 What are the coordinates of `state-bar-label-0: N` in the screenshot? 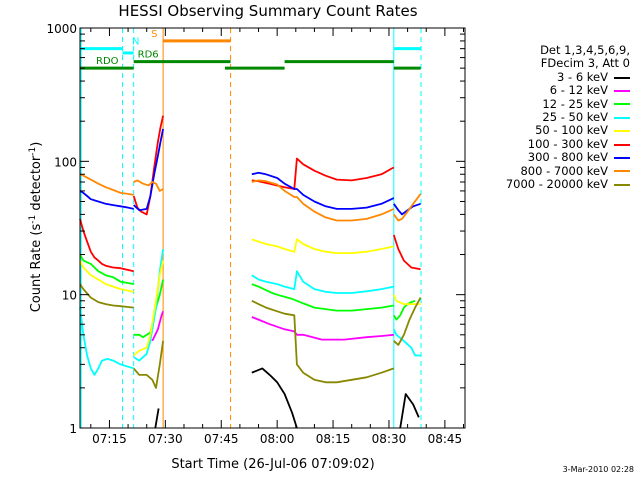 It's located at (135, 42).